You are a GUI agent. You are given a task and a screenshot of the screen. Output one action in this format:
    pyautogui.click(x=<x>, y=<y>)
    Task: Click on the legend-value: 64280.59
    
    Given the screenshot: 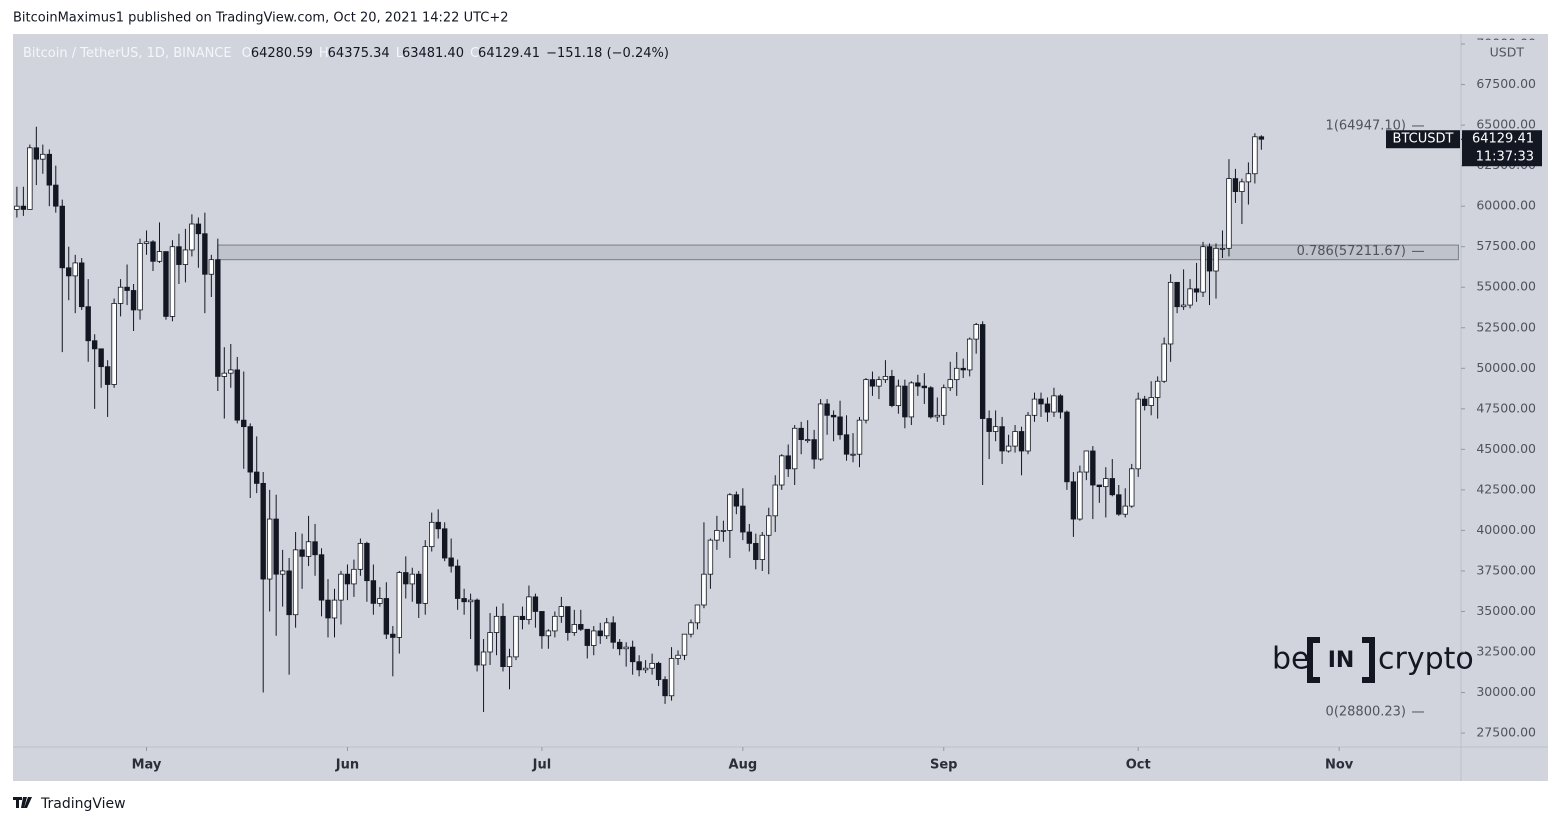 What is the action you would take?
    pyautogui.click(x=282, y=53)
    